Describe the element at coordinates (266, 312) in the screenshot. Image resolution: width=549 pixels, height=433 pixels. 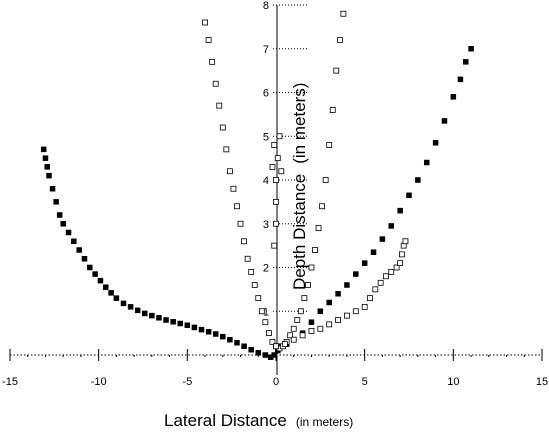
I see `y-tick-label: 1` at that location.